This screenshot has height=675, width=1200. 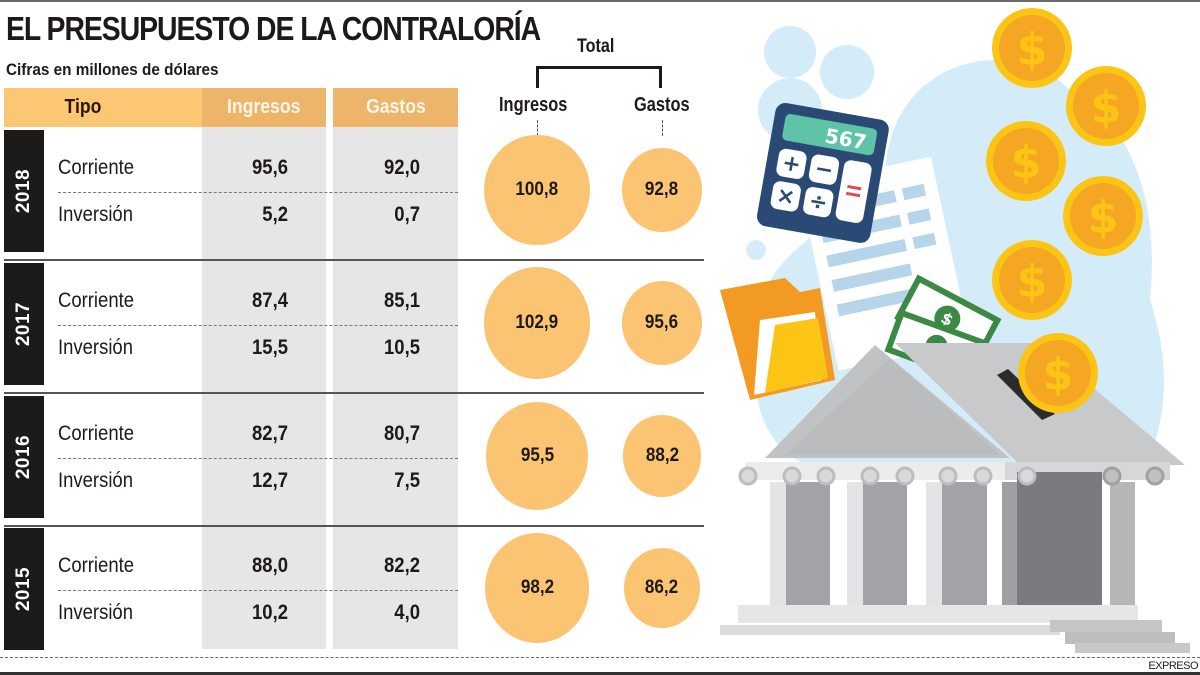 I want to click on bottom-rule, so click(x=600, y=673).